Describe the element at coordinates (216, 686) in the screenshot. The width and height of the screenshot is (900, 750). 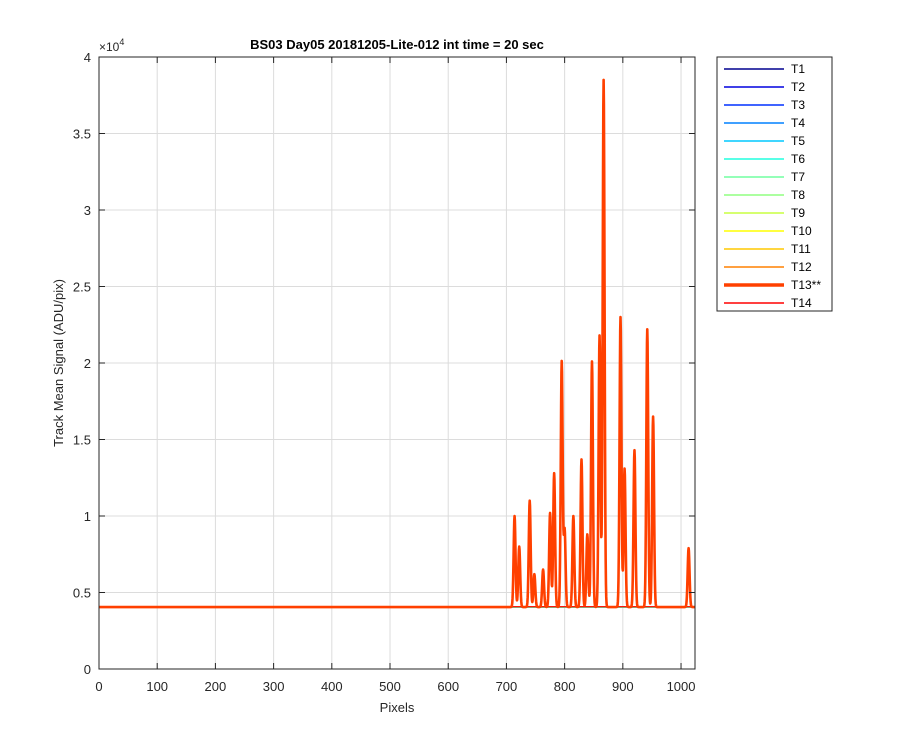
I see `x-tick-label: 200` at that location.